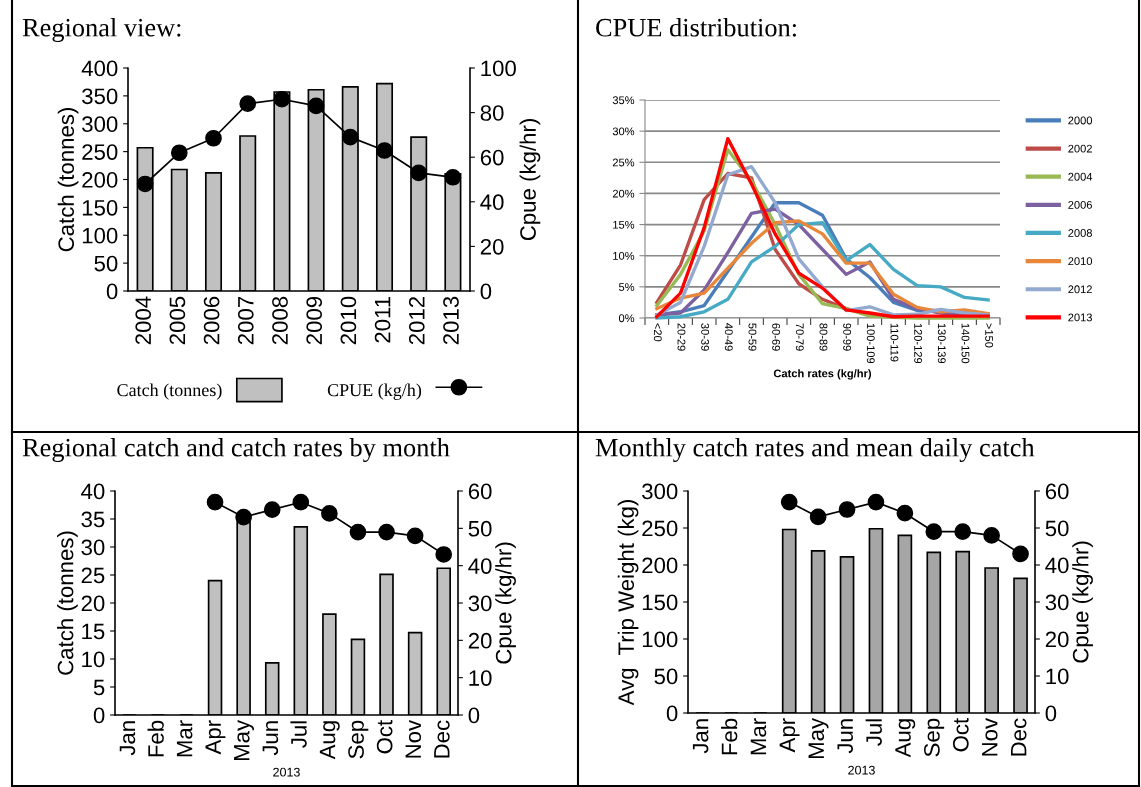  Describe the element at coordinates (681, 337) in the screenshot. I see `x-tick-label: 20-29` at that location.